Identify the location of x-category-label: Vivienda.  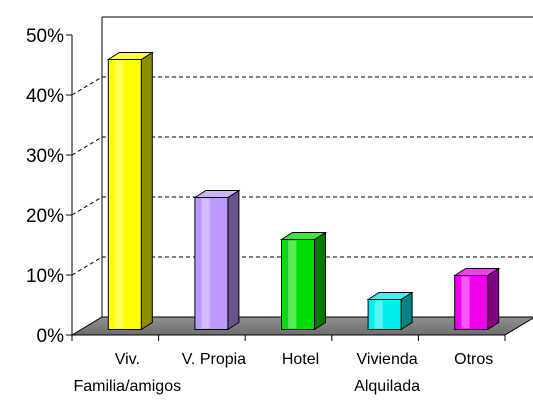
(387, 359).